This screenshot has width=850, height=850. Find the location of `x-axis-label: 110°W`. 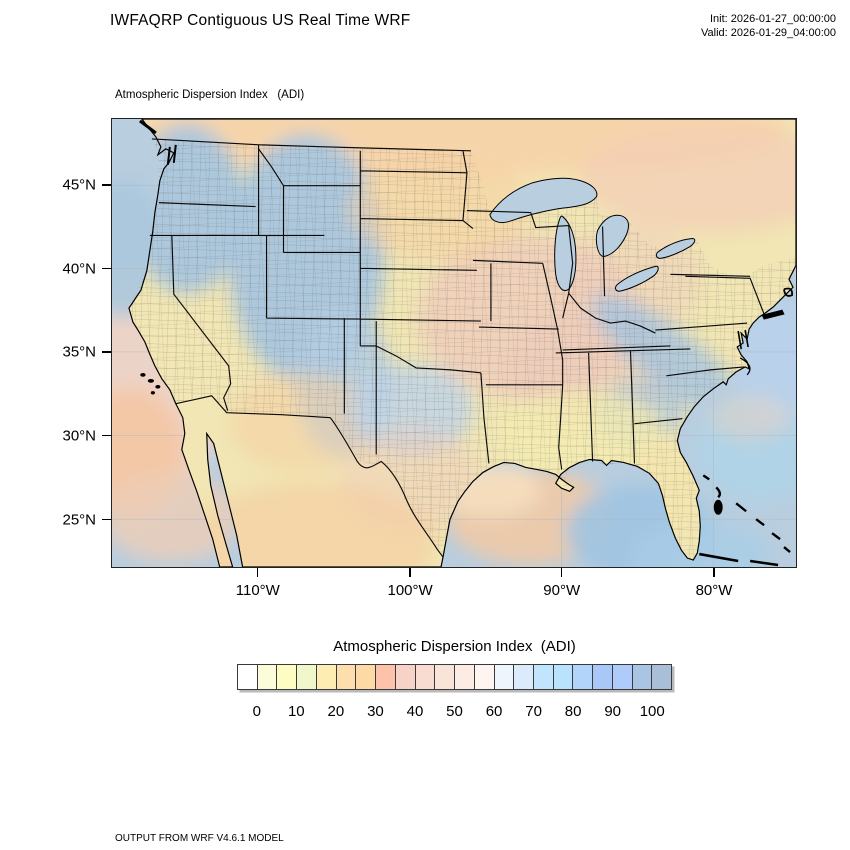

x-axis-label: 110°W is located at coordinates (257, 590).